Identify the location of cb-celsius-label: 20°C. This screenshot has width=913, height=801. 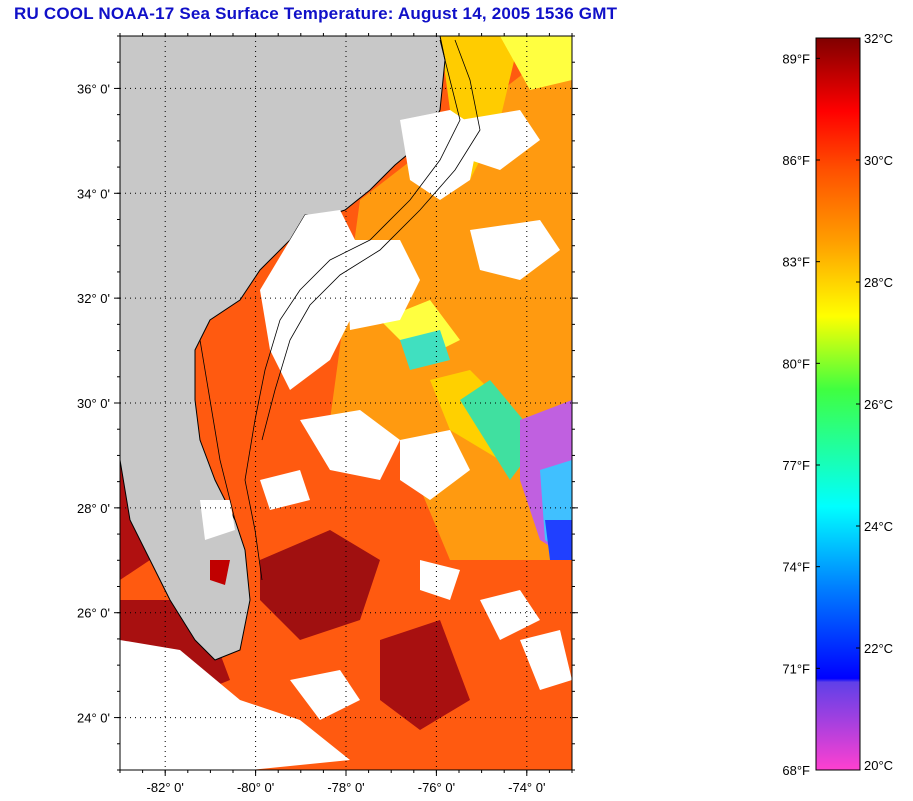
(878, 765).